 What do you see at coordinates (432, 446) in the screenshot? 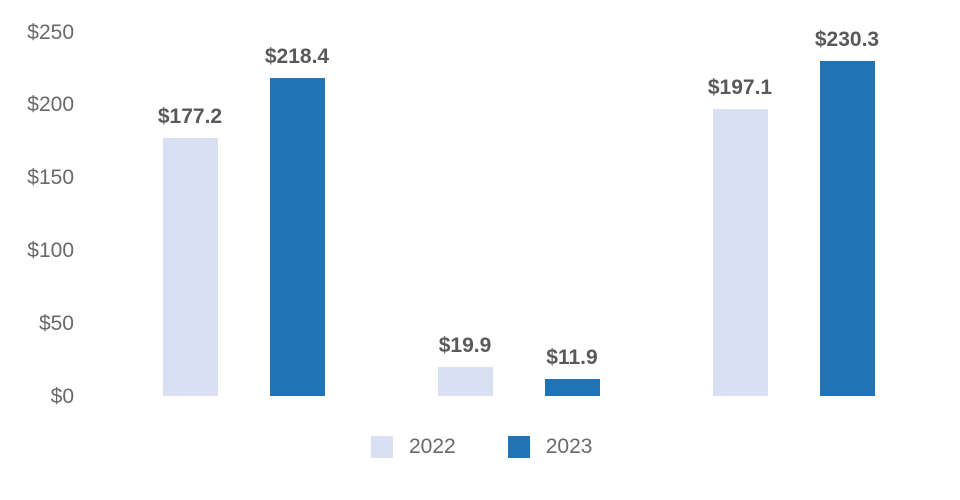
I see `legend-label-2022: 2022` at bounding box center [432, 446].